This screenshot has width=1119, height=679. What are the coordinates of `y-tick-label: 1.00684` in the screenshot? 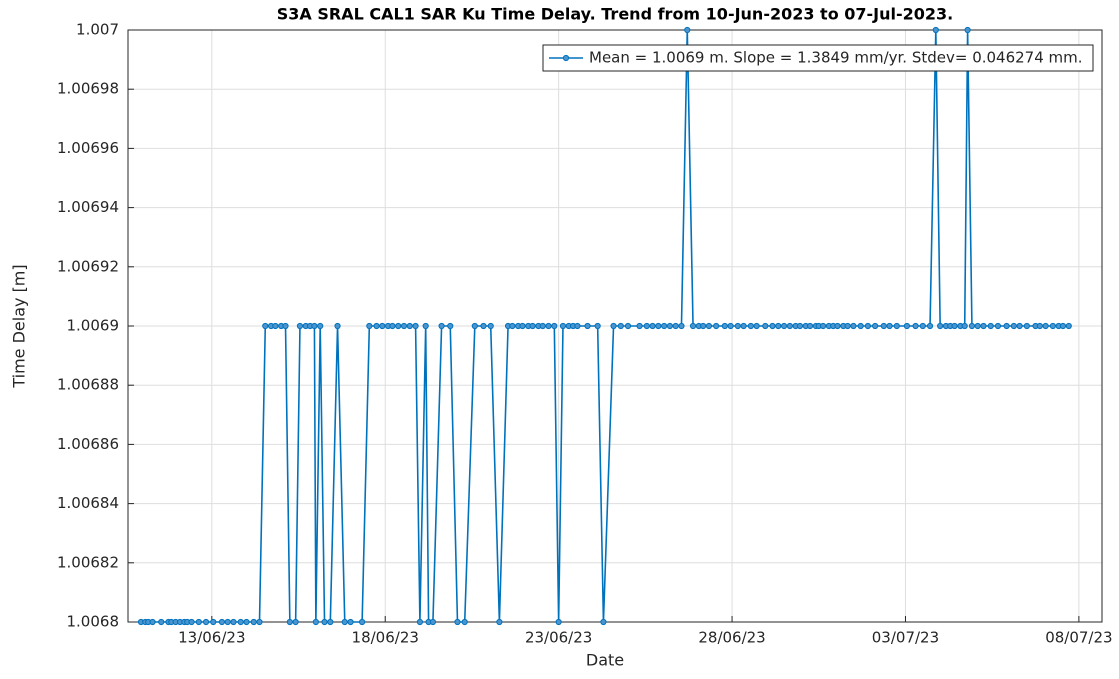 It's located at (88, 503).